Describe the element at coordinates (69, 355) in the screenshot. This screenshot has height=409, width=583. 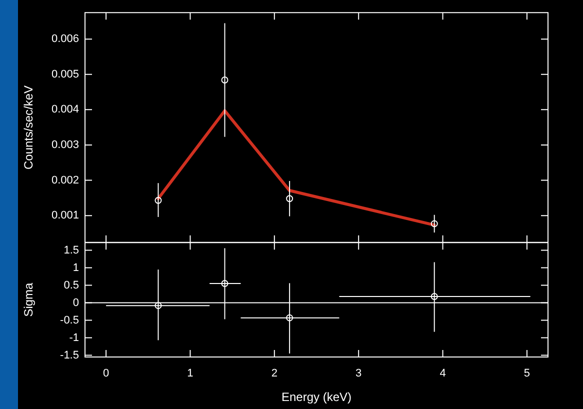
I see `y-tick-label: -1.5` at that location.